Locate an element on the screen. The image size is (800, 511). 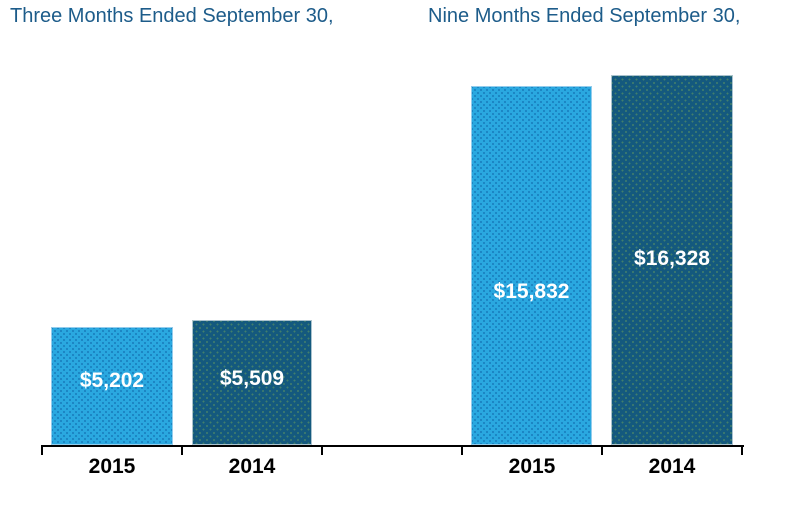
bar-value-label: $5,509 is located at coordinates (252, 378).